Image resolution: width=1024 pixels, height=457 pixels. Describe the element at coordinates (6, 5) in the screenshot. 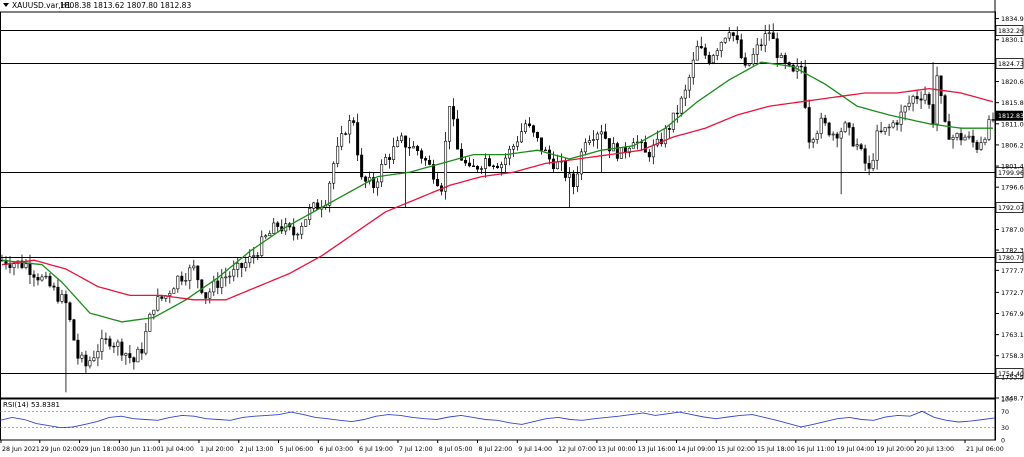

I see `dropdown-triangle-icon` at that location.